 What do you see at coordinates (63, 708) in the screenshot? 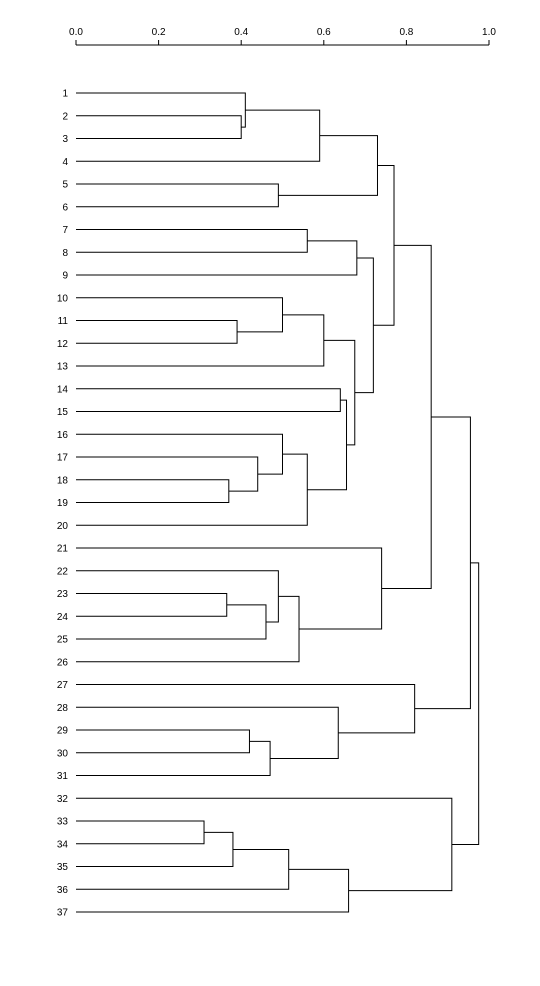
I see `leaf-label: 28` at bounding box center [63, 708].